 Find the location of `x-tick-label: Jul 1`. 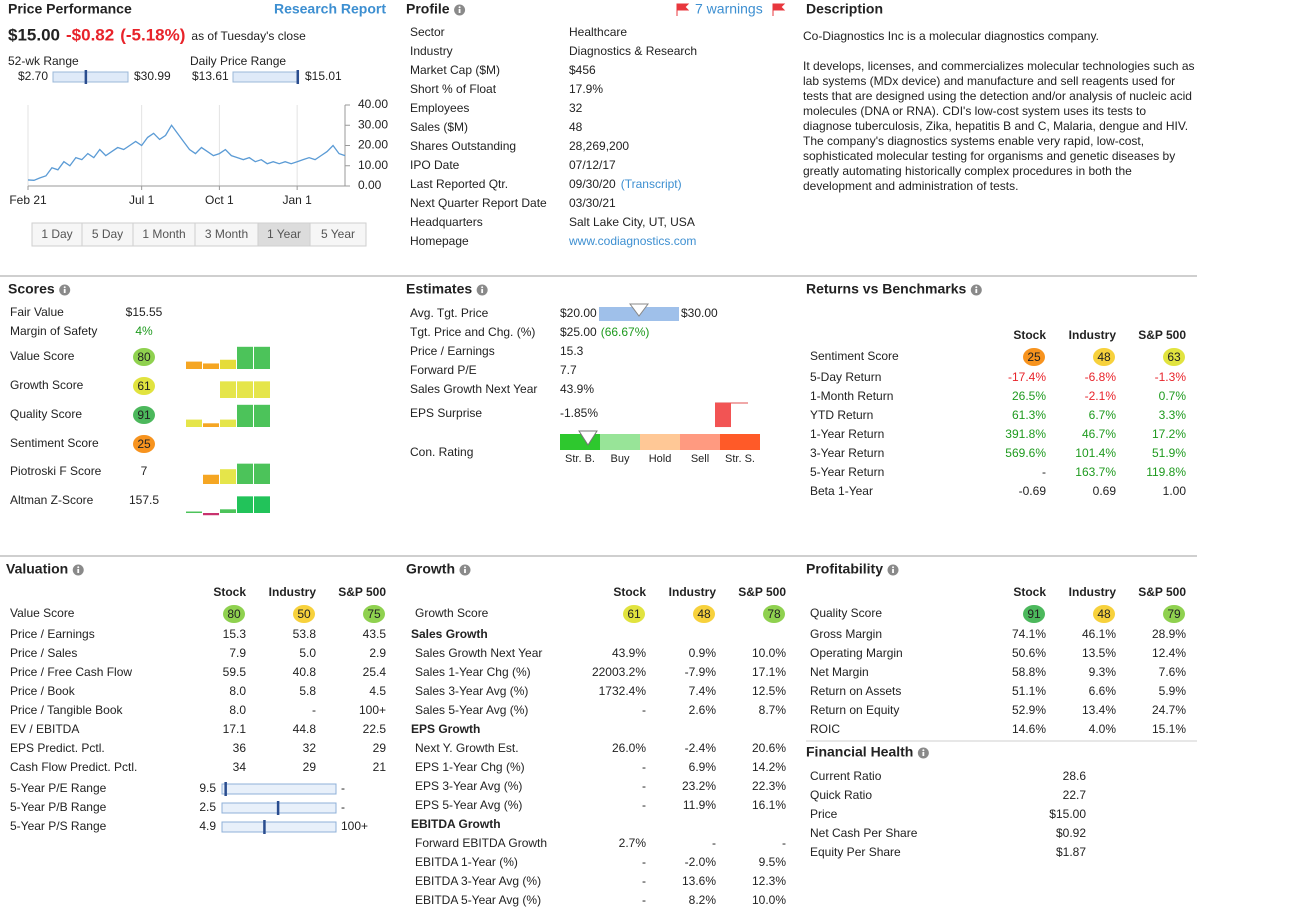

x-tick-label: Jul 1 is located at coordinates (142, 200).